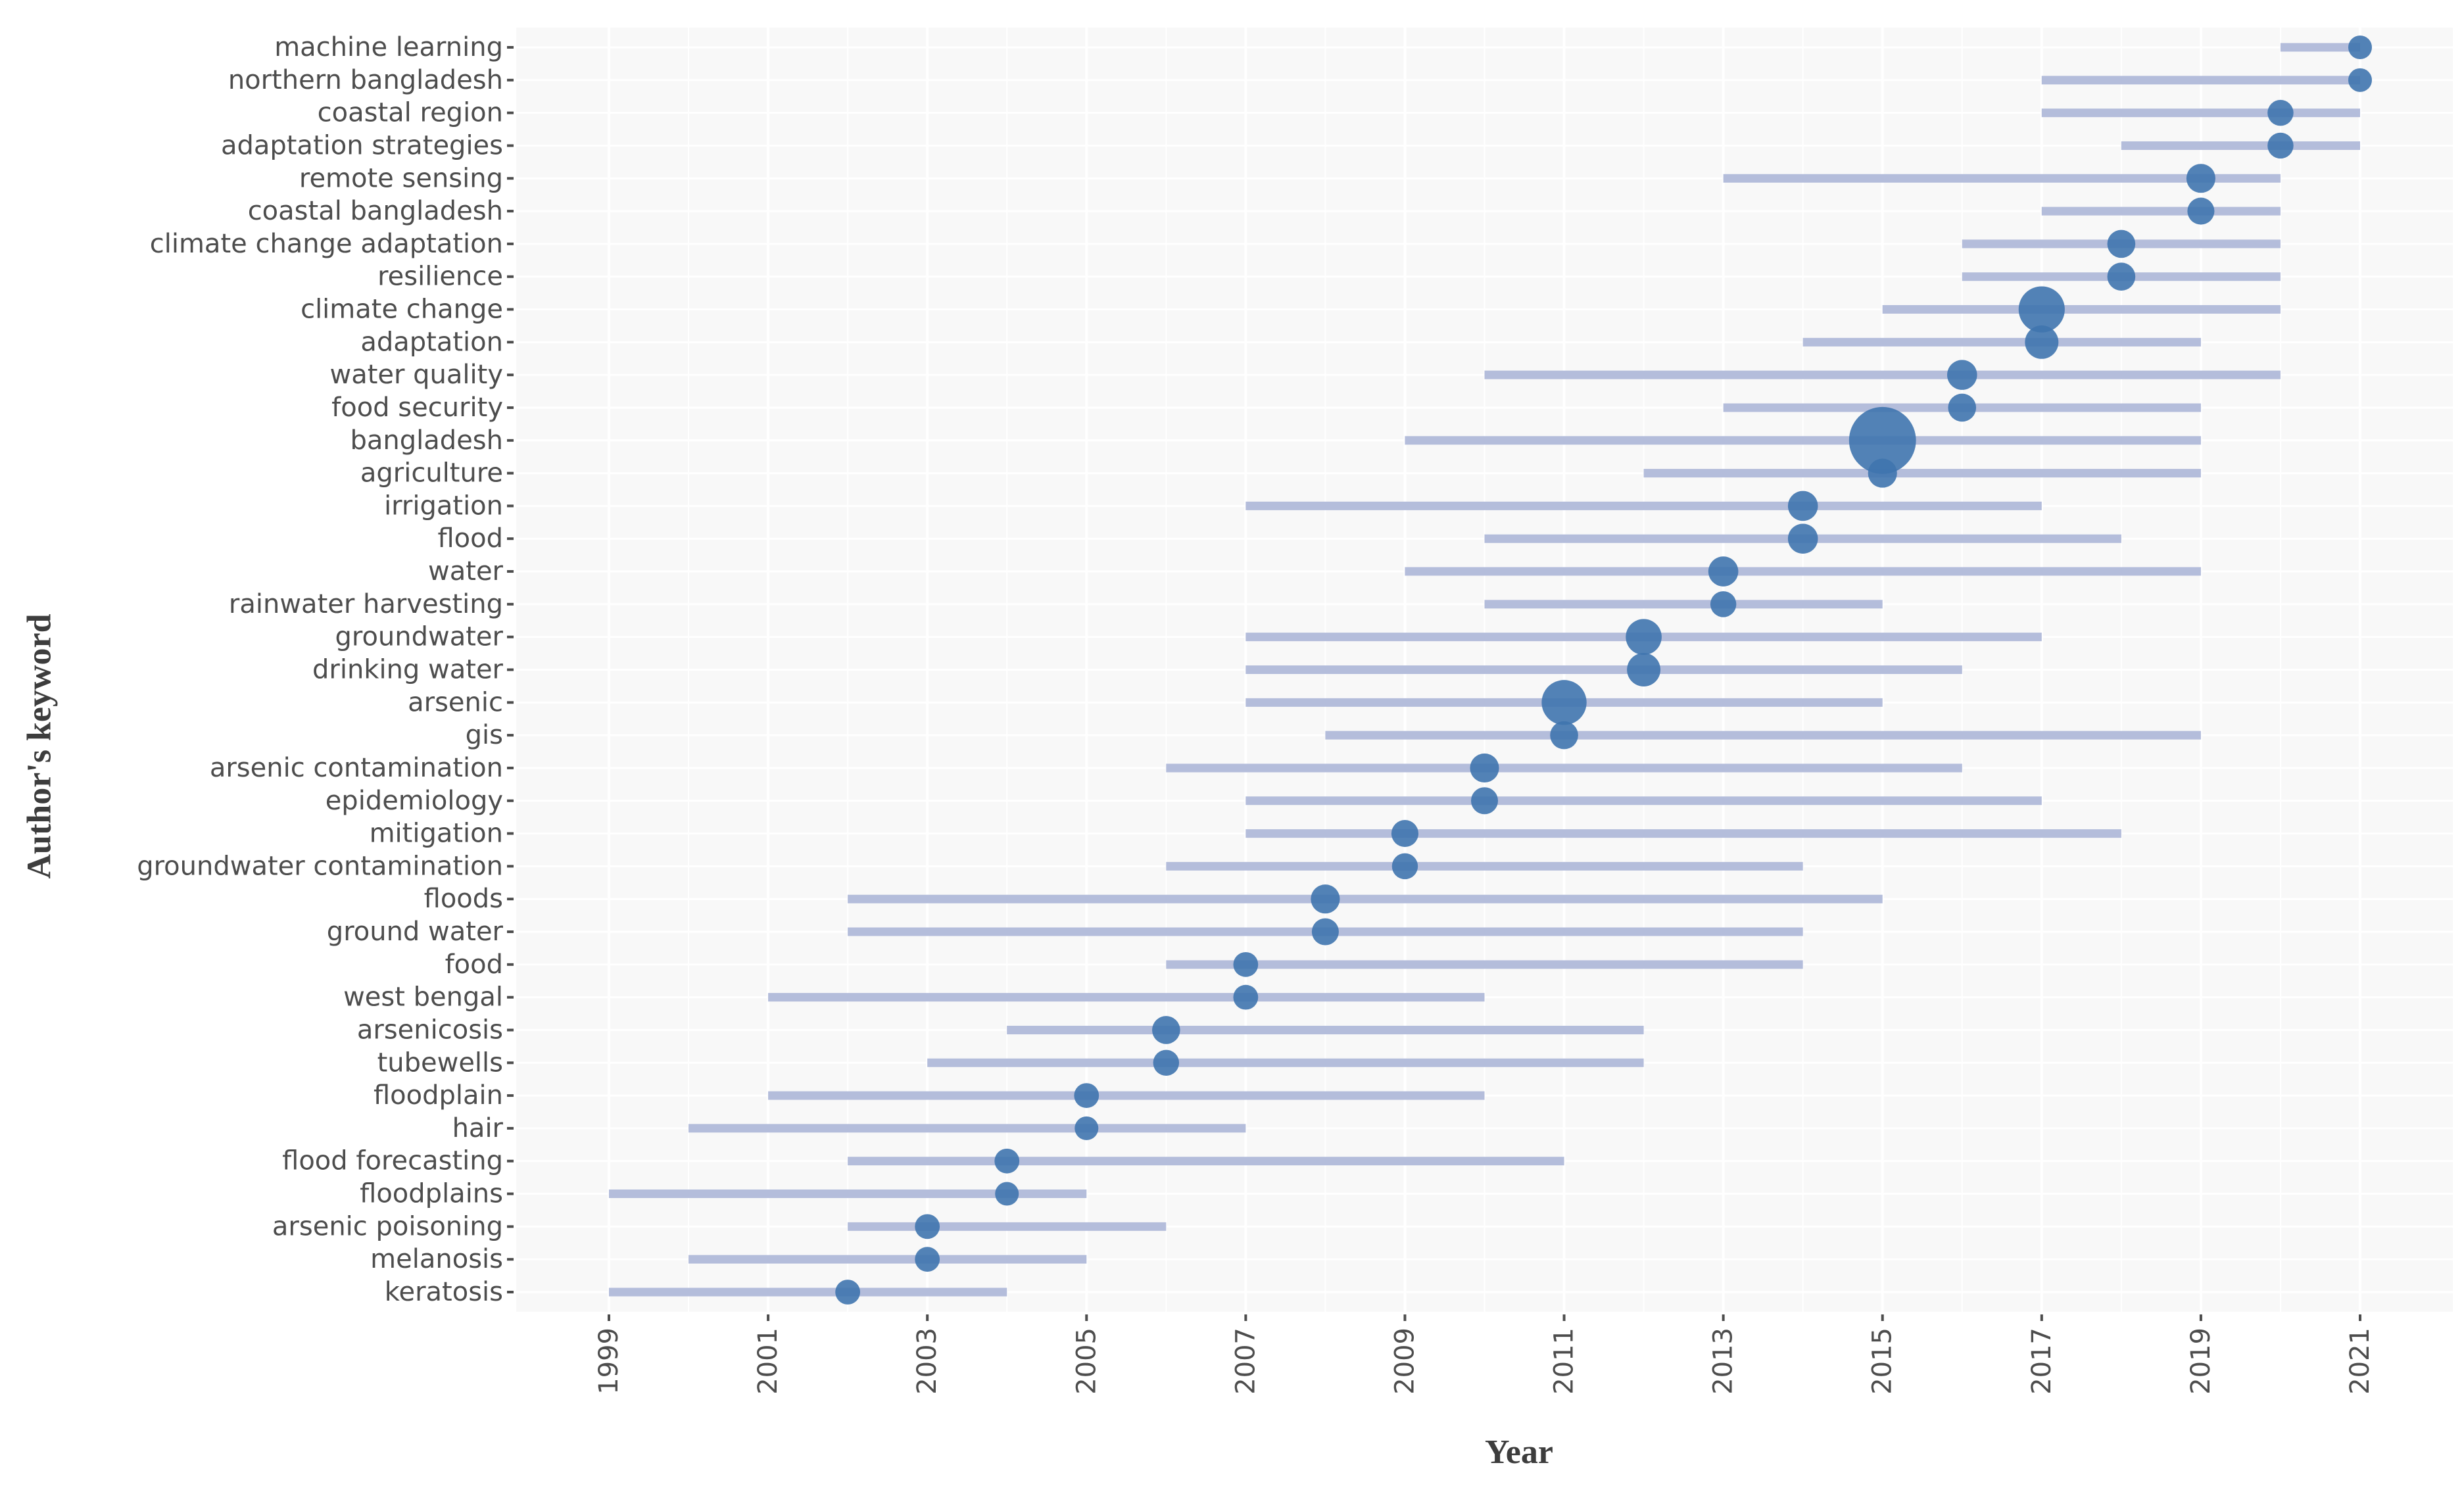  Describe the element at coordinates (357, 768) in the screenshot. I see `y-tick-label: arsenic contamination` at that location.